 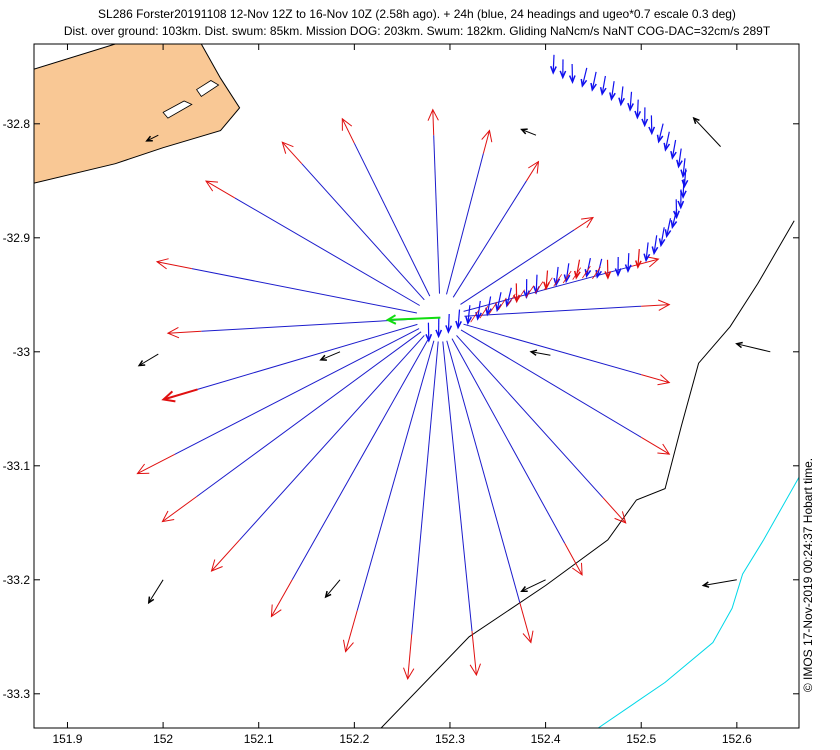 What do you see at coordinates (557, 198) in the screenshot?
I see `track-layer` at bounding box center [557, 198].